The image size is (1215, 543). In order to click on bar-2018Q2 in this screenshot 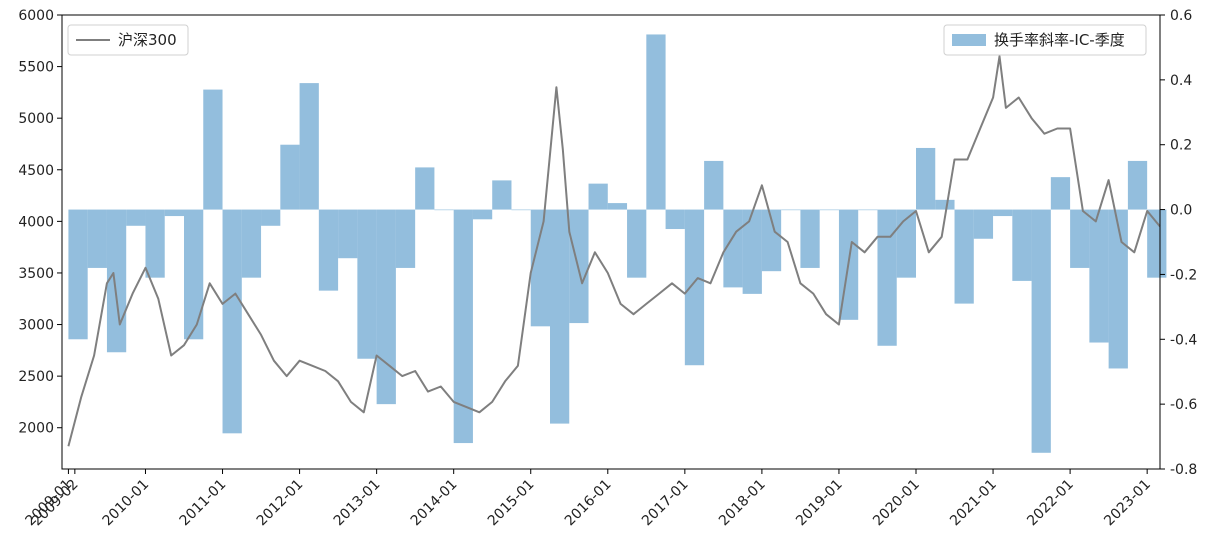, I will do `click(791, 210)`.